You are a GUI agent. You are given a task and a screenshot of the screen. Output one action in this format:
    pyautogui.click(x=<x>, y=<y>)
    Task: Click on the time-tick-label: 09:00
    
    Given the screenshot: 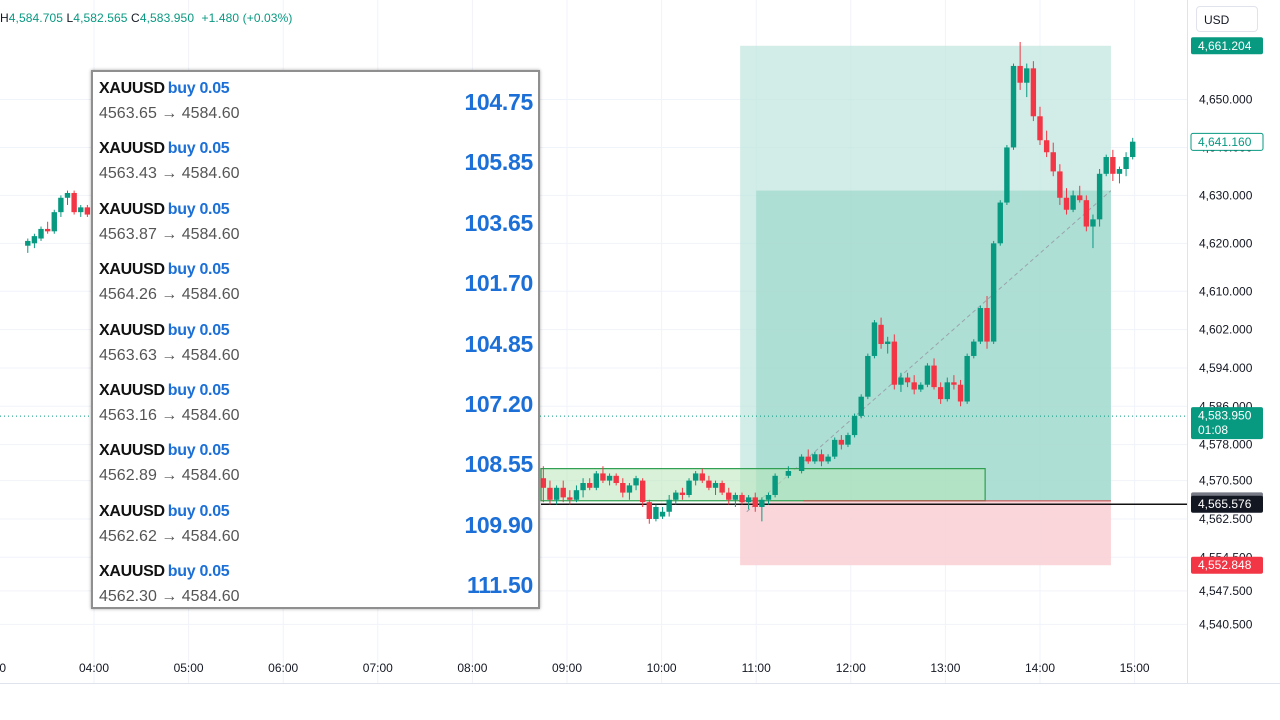 What is the action you would take?
    pyautogui.click(x=567, y=668)
    